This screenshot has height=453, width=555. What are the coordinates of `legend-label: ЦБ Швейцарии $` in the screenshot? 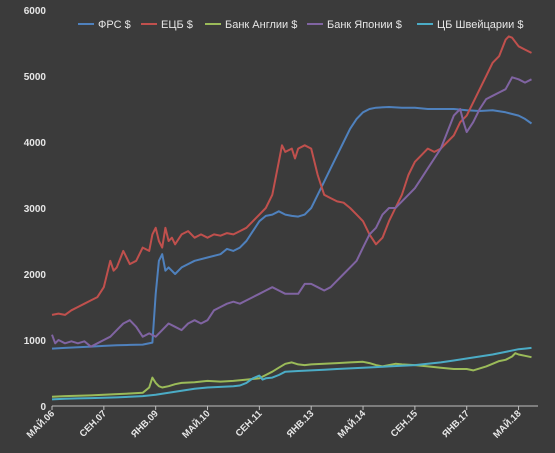 It's located at (480, 25).